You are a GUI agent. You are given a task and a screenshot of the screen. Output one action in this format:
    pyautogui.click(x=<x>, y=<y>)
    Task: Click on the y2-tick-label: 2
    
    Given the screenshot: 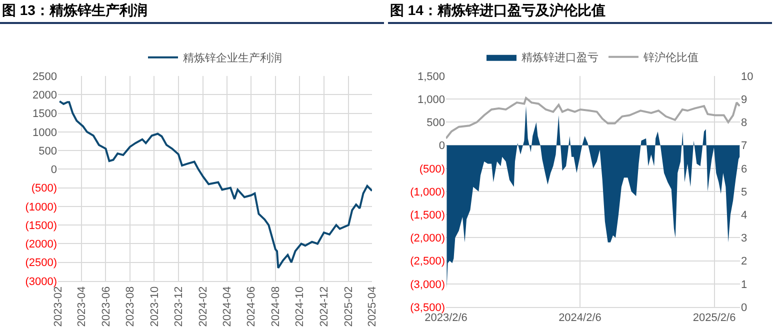 What is the action you would take?
    pyautogui.click(x=744, y=262)
    